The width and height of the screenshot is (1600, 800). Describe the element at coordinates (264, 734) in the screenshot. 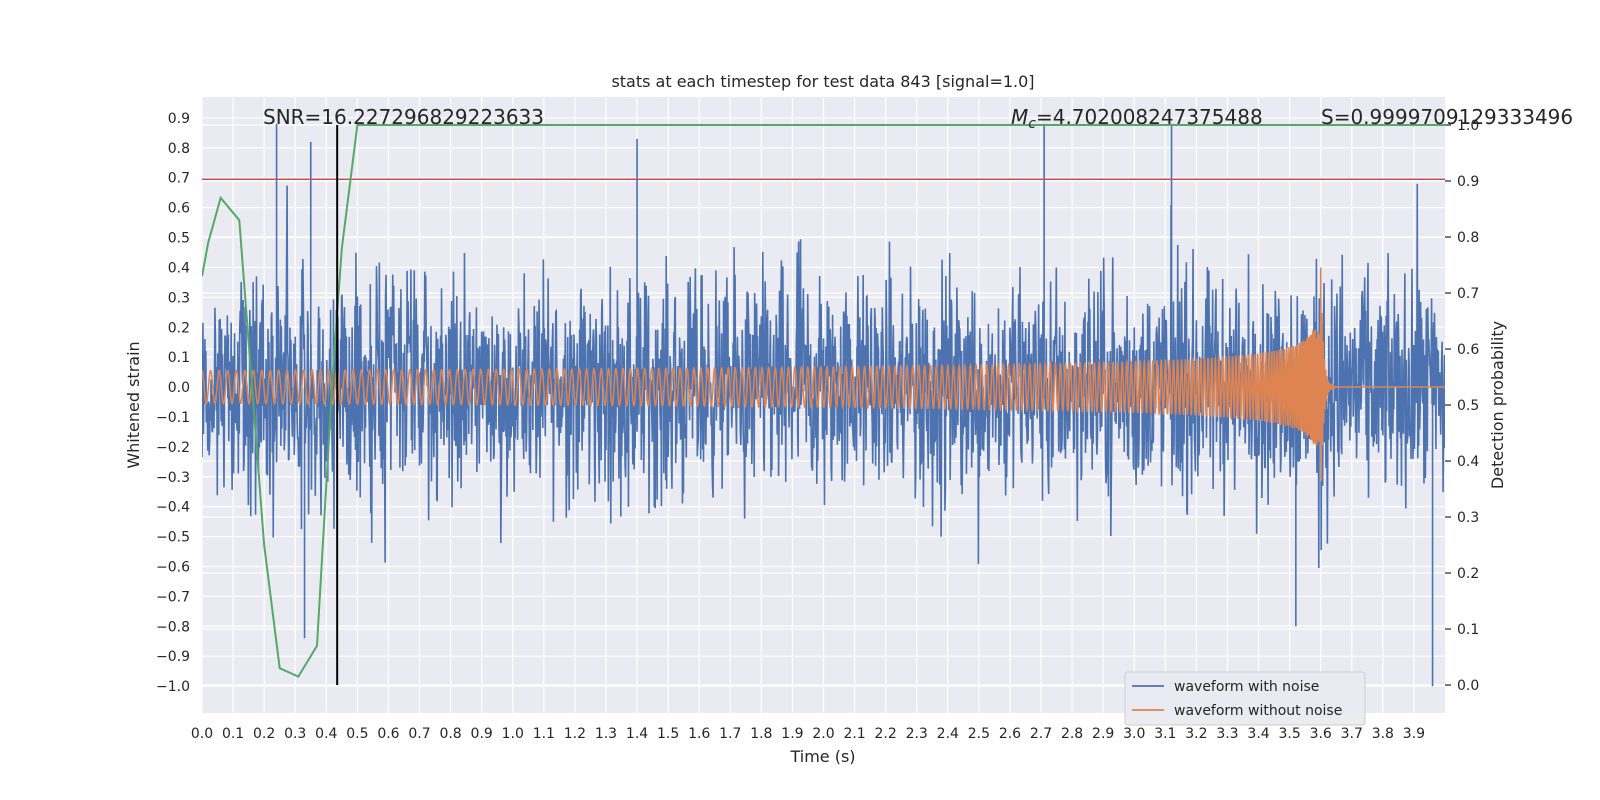

I see `x-tick-label: 0.2` at that location.